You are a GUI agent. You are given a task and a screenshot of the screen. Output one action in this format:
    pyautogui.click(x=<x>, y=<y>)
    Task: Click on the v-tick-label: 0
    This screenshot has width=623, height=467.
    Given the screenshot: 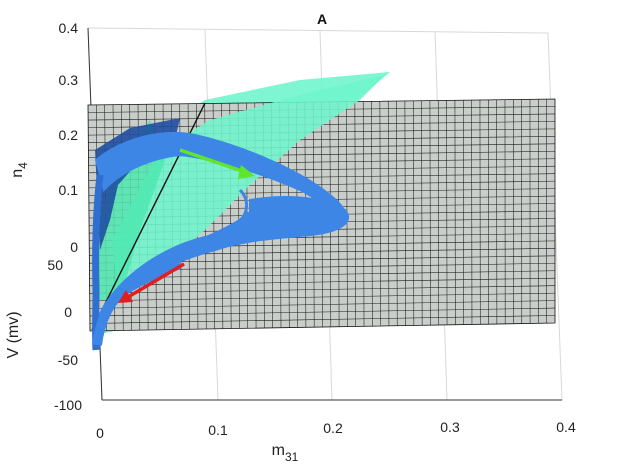 What is the action you would take?
    pyautogui.click(x=68, y=312)
    